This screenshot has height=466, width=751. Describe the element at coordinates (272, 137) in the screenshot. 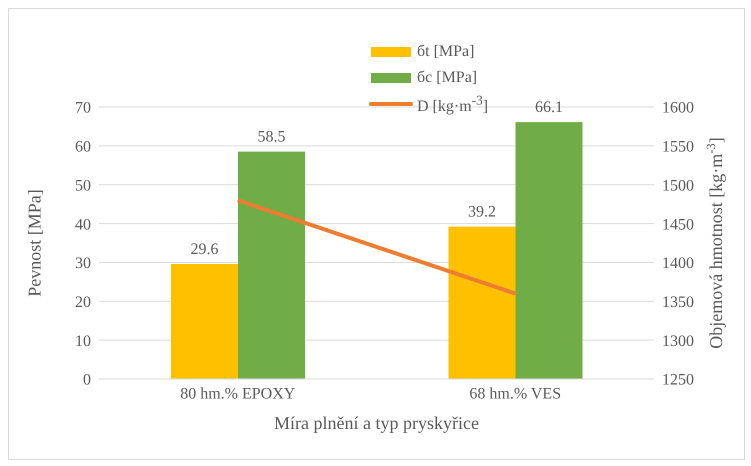

I see `data-label: 58.5` at that location.